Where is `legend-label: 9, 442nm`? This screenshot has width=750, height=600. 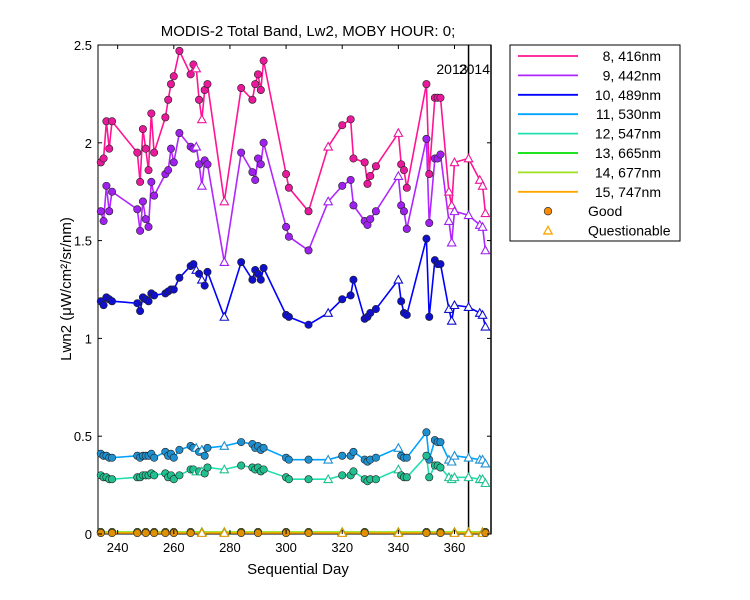 legend-label: 9, 442nm is located at coordinates (632, 75).